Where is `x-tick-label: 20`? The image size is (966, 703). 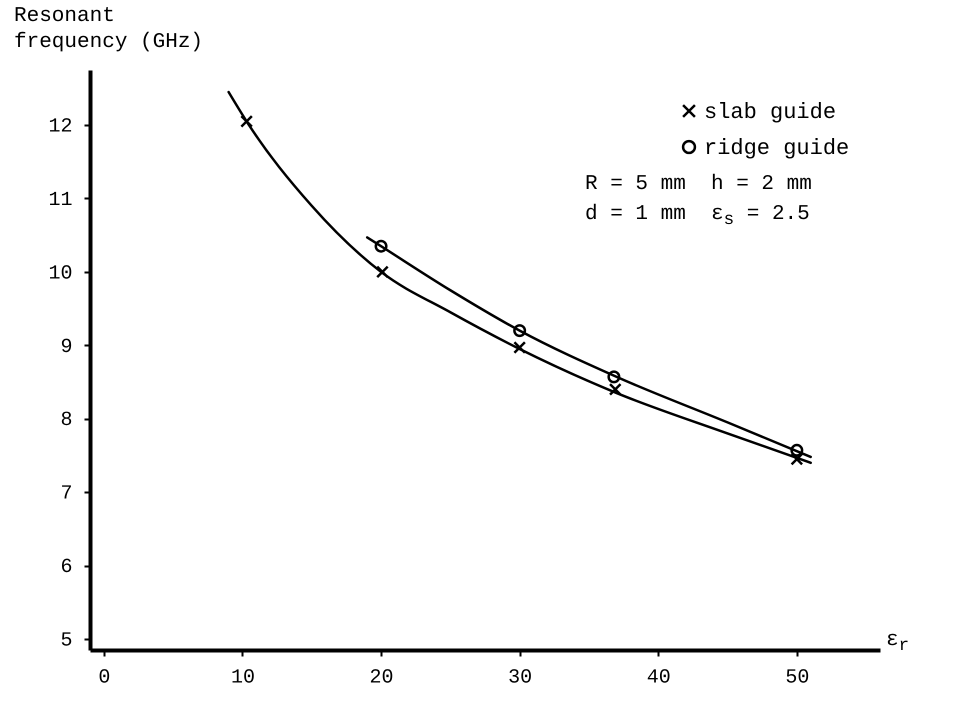
x-tick-label: 20 is located at coordinates (382, 678).